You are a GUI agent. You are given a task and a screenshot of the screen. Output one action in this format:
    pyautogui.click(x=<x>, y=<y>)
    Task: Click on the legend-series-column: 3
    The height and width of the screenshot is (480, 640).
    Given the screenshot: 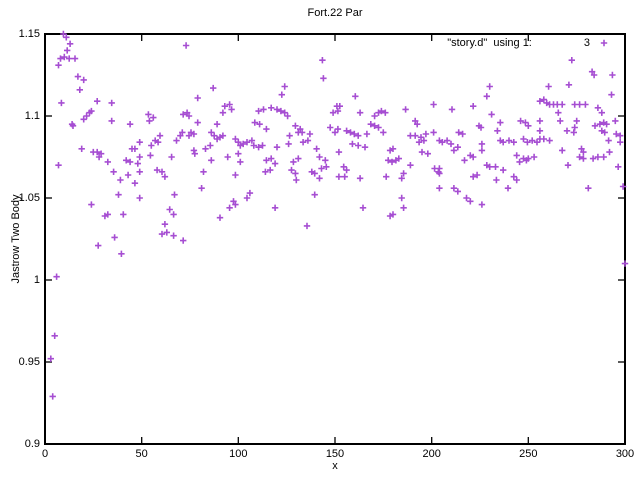 What is the action you would take?
    pyautogui.click(x=586, y=43)
    